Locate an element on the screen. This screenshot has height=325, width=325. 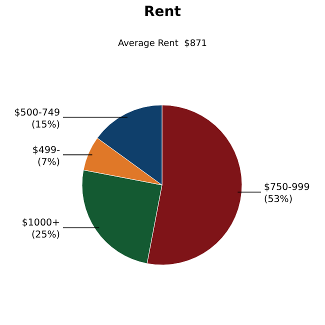
data-label: (7%) is located at coordinates (49, 162).